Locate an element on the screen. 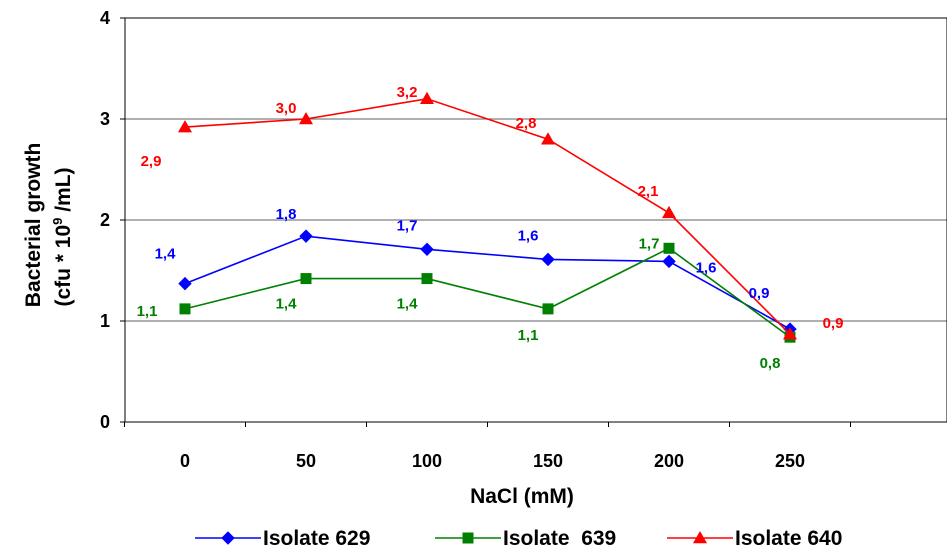  y-tick-label: 4 is located at coordinates (105, 18).